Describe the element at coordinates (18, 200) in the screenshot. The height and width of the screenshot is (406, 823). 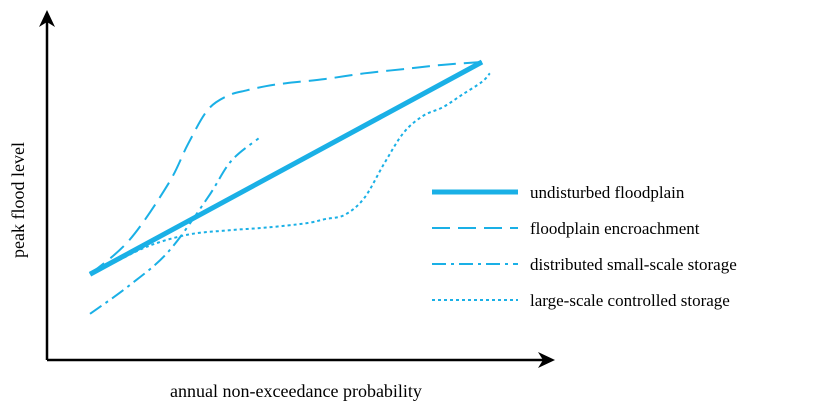
I see `y-axis-label: peak flood level` at that location.